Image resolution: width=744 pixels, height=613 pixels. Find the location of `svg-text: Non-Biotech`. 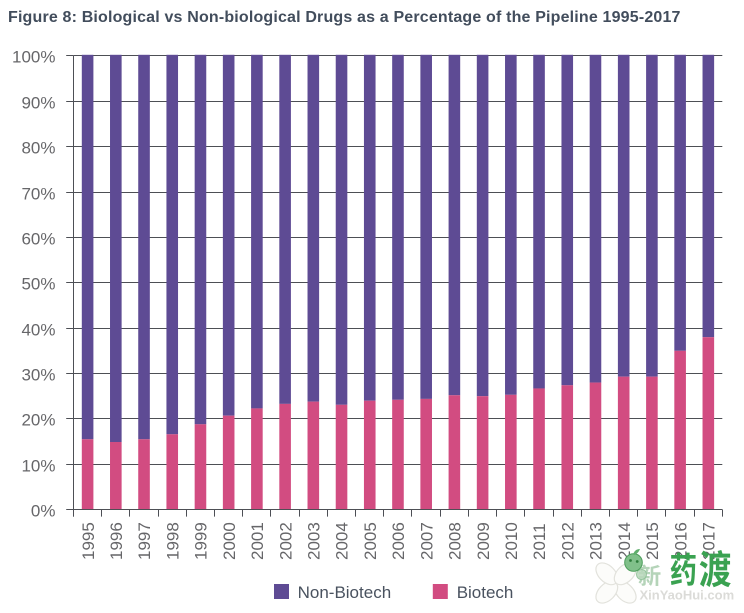

svg-text: Non-Biotech is located at coordinates (345, 592).